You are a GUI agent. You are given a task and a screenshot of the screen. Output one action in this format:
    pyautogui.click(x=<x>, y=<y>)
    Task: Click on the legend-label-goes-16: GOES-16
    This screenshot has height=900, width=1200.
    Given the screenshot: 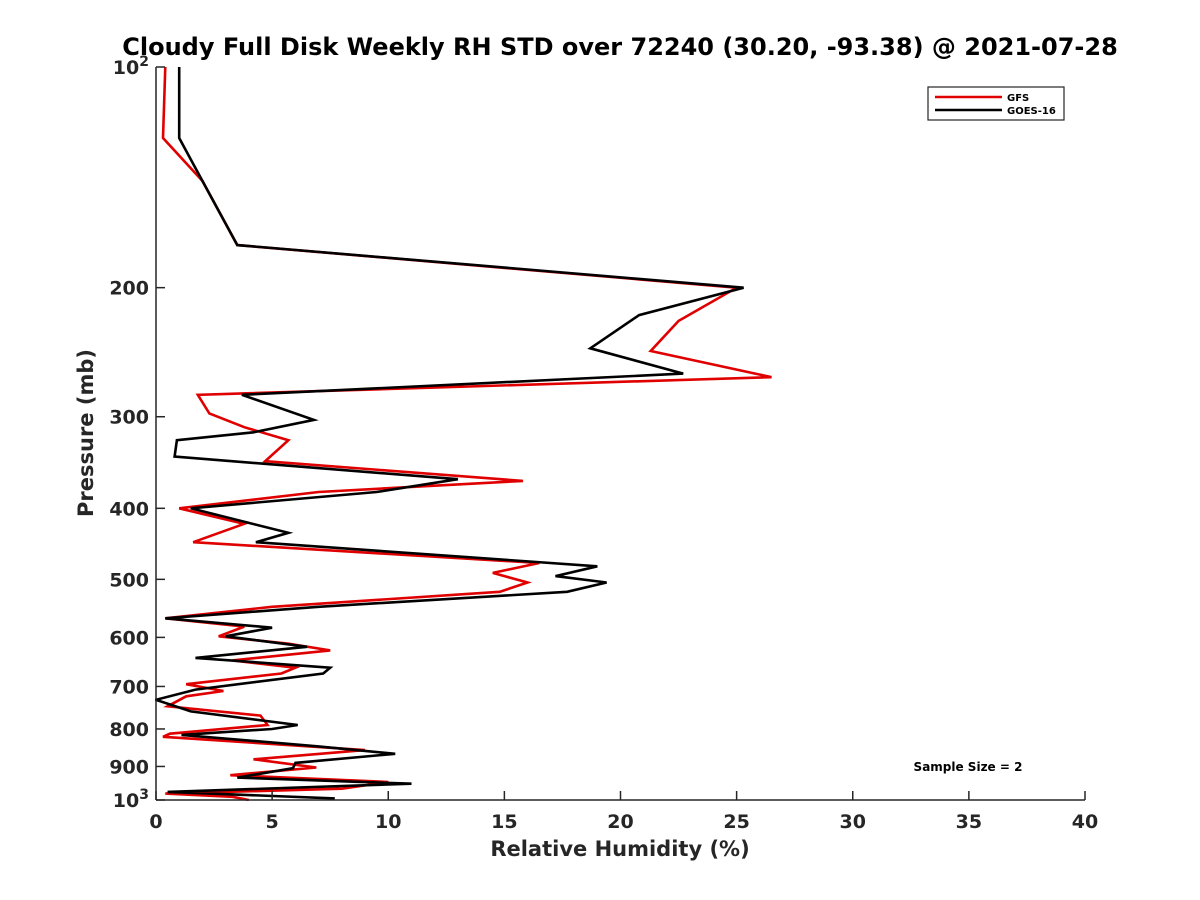 What is the action you would take?
    pyautogui.click(x=1031, y=111)
    